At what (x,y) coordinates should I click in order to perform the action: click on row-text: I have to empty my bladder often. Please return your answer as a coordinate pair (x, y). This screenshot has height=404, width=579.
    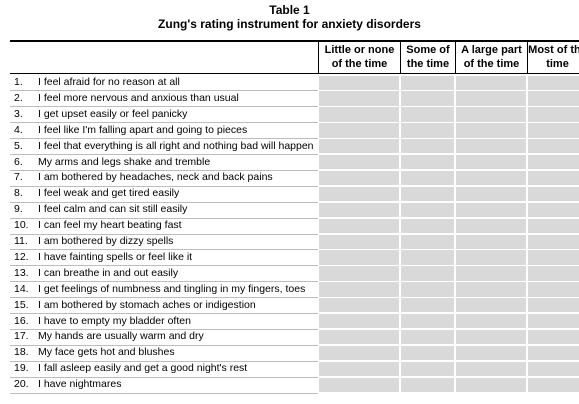
    Looking at the image, I should click on (114, 320).